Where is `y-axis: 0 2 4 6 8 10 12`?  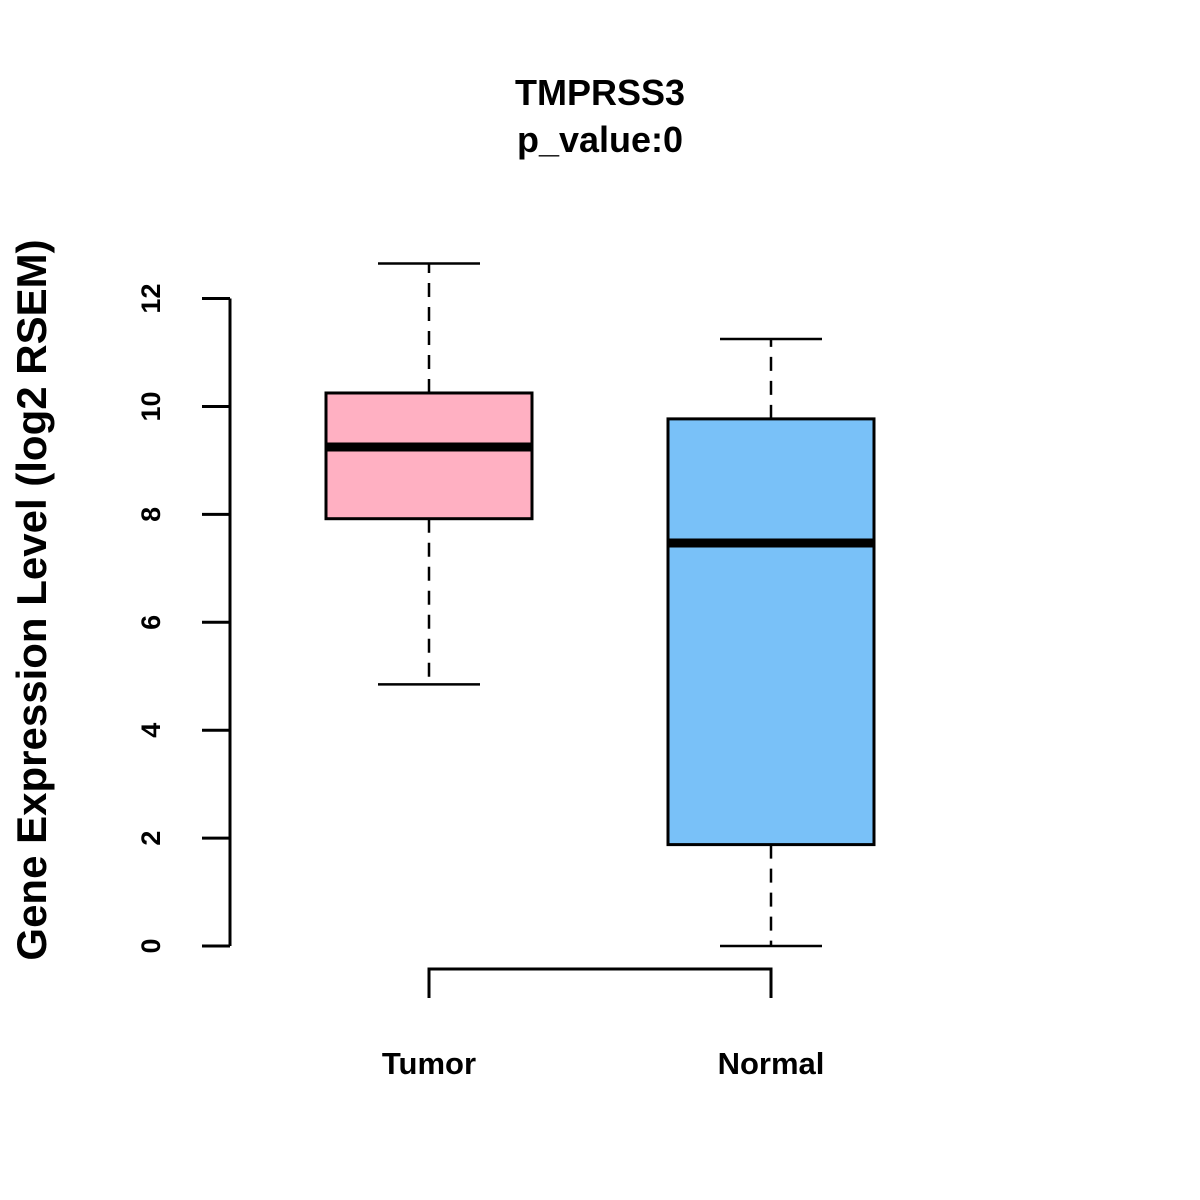
y-axis: 0 2 4 6 8 10 12 is located at coordinates (184, 619).